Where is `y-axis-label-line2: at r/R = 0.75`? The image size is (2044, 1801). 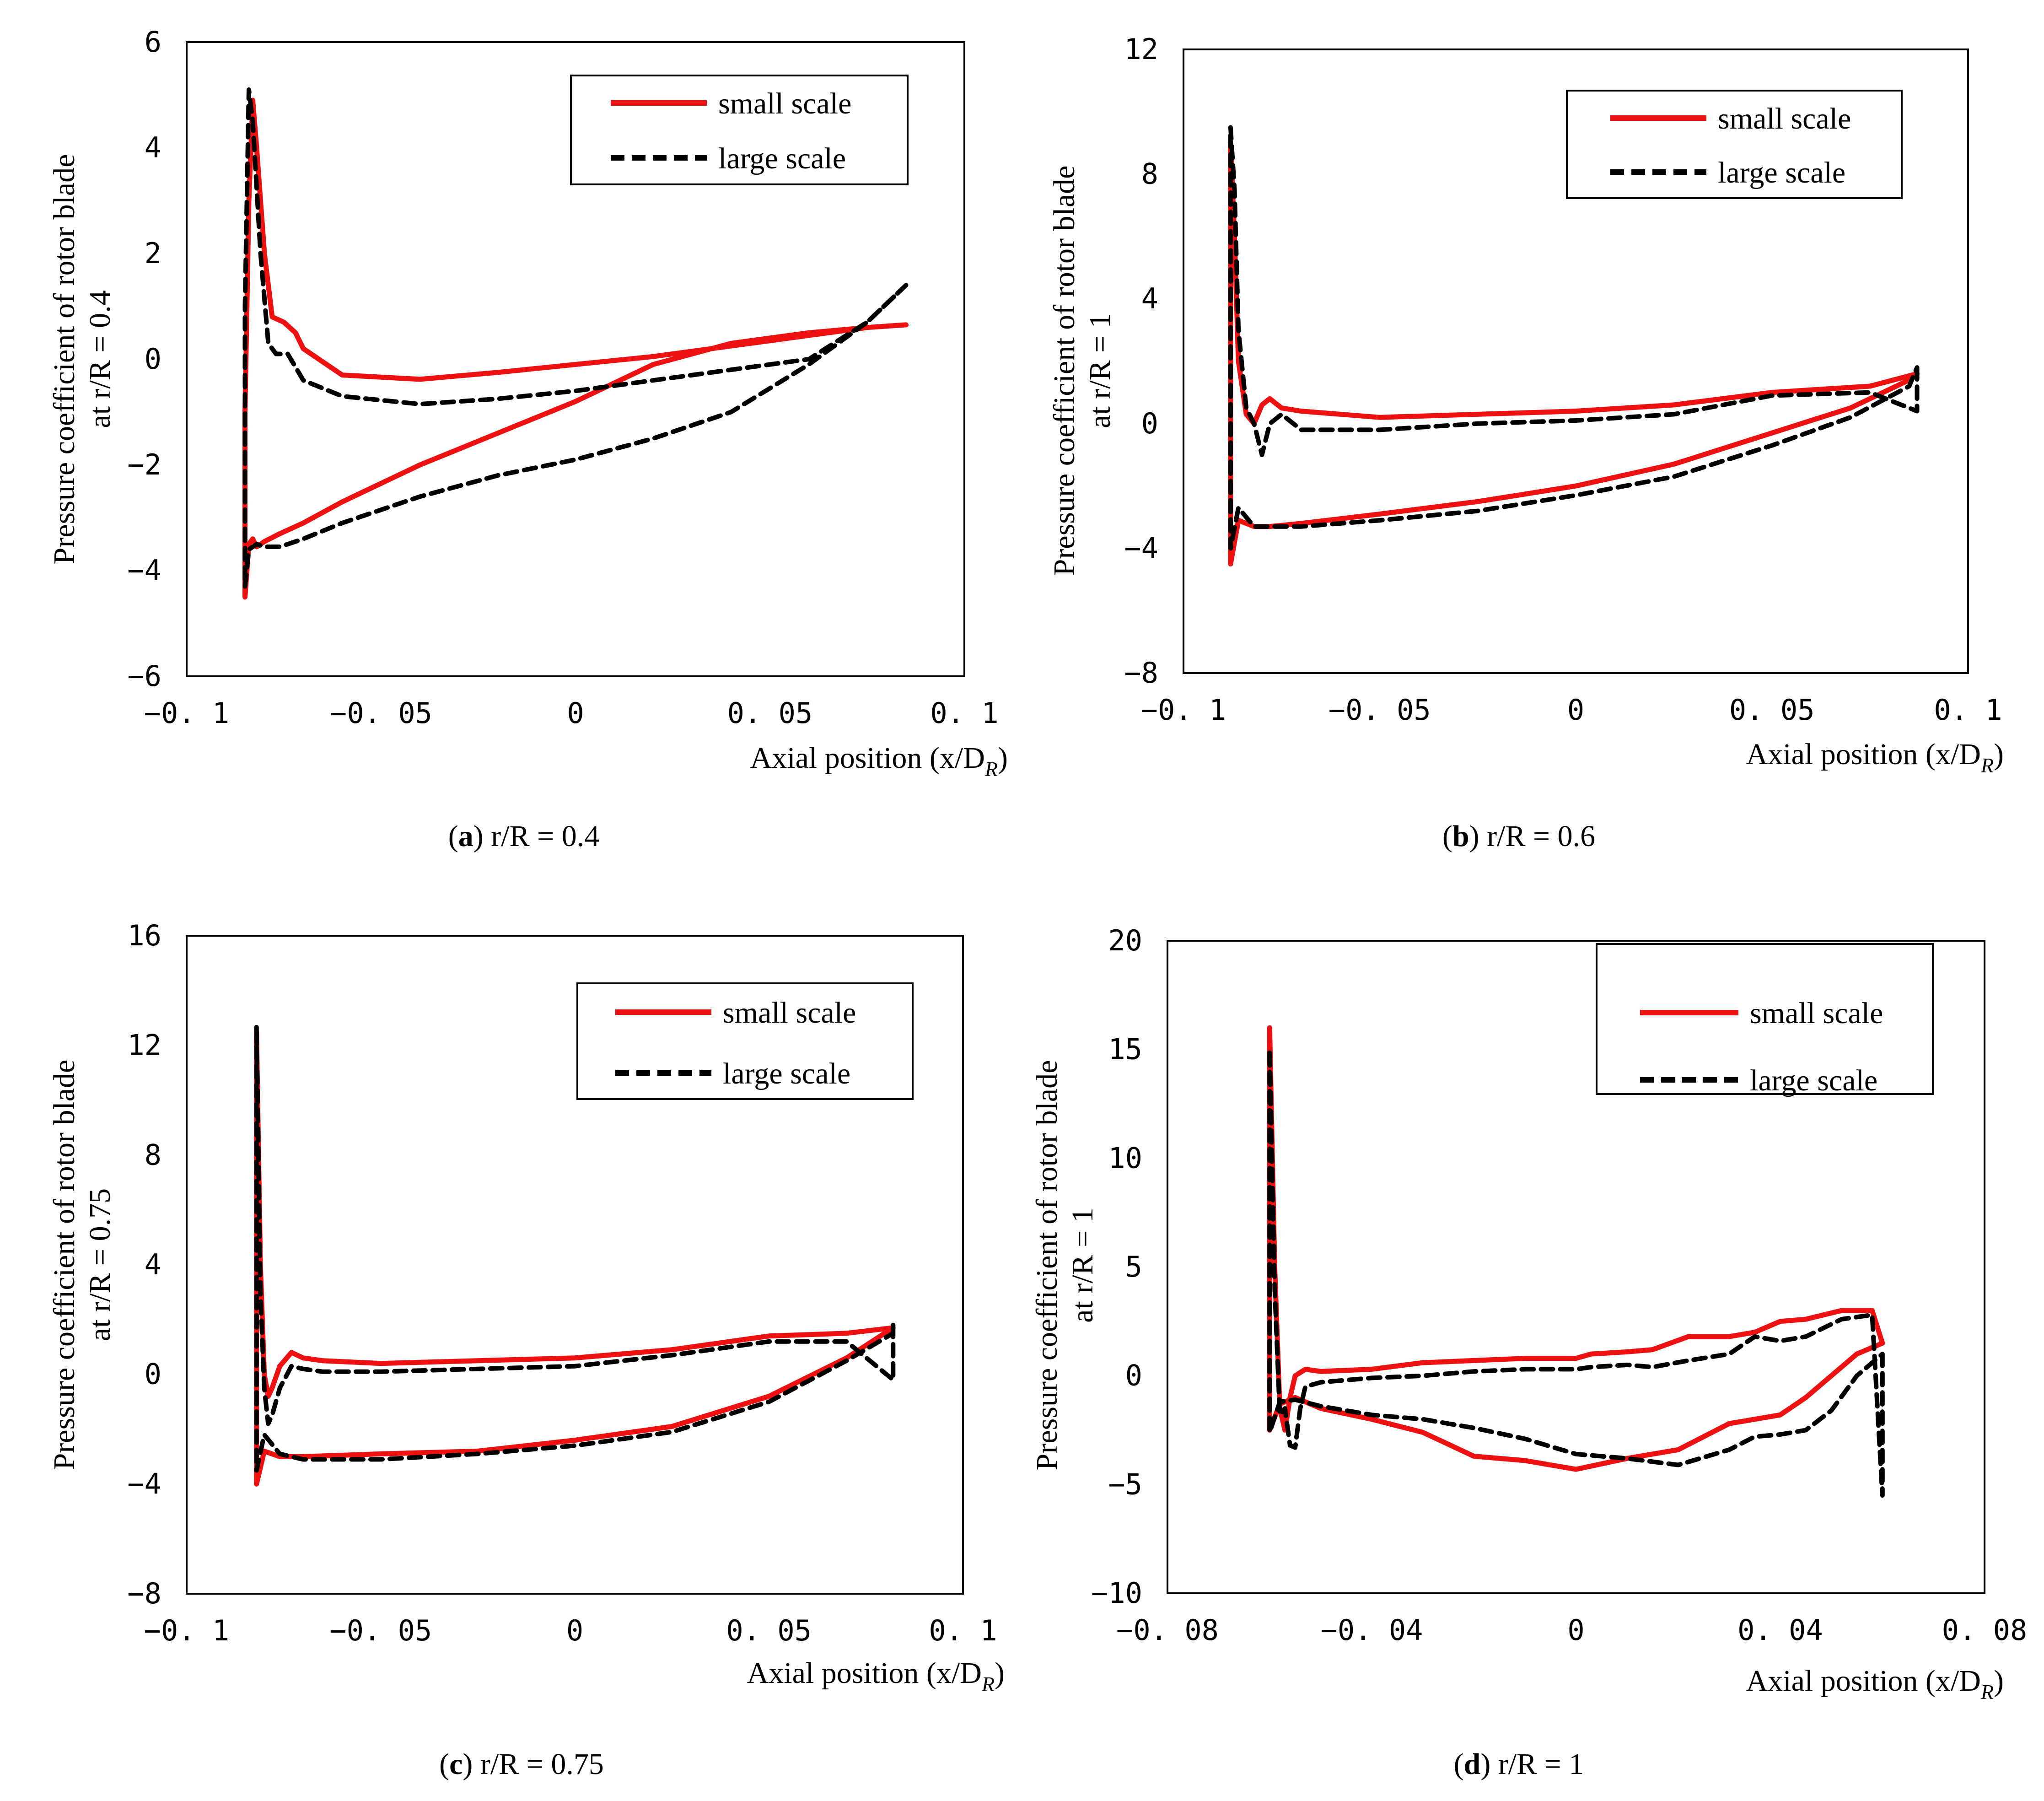
y-axis-label-line2: at r/R = 0.75 is located at coordinates (100, 1264).